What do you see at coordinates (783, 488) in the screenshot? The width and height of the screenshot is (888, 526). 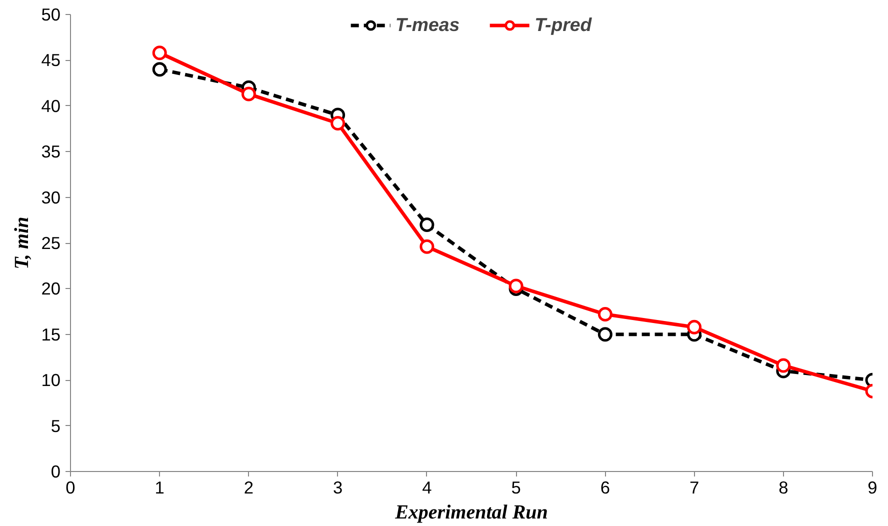 I see `x-tick-label: 8` at bounding box center [783, 488].